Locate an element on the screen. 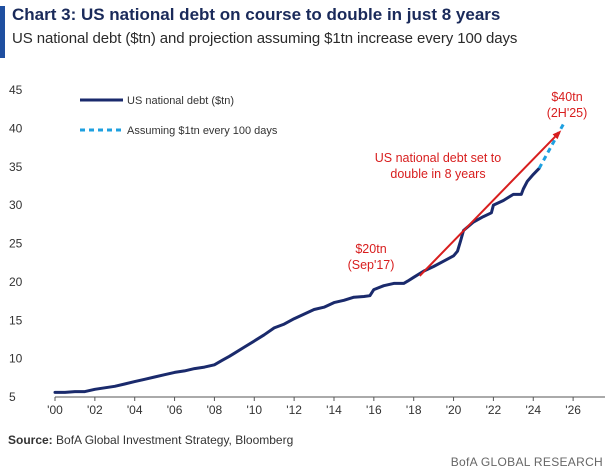  y-tick-label: 30 is located at coordinates (16, 205).